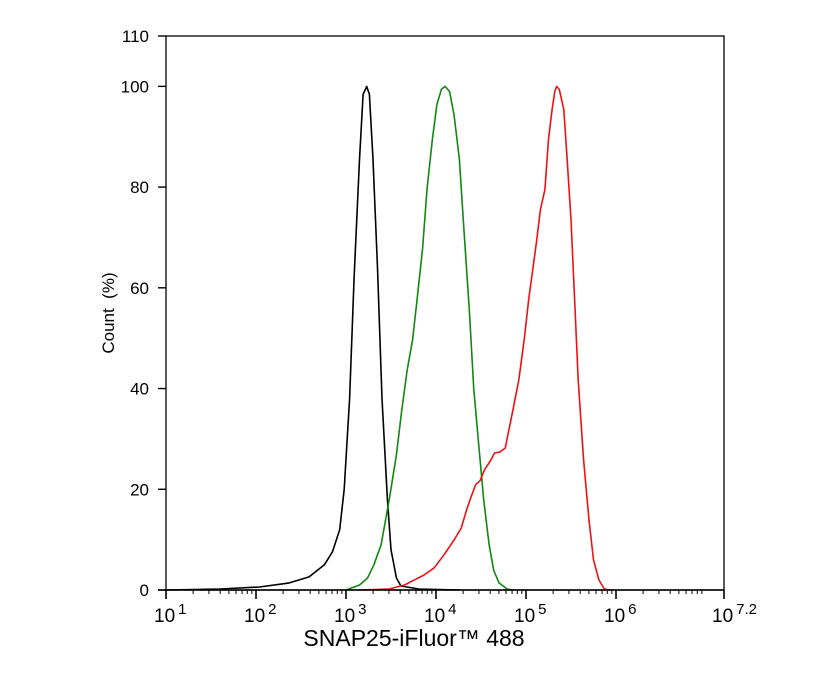 The image size is (835, 673). Describe the element at coordinates (362, 609) in the screenshot. I see `x-tick-exponent: 3` at that location.